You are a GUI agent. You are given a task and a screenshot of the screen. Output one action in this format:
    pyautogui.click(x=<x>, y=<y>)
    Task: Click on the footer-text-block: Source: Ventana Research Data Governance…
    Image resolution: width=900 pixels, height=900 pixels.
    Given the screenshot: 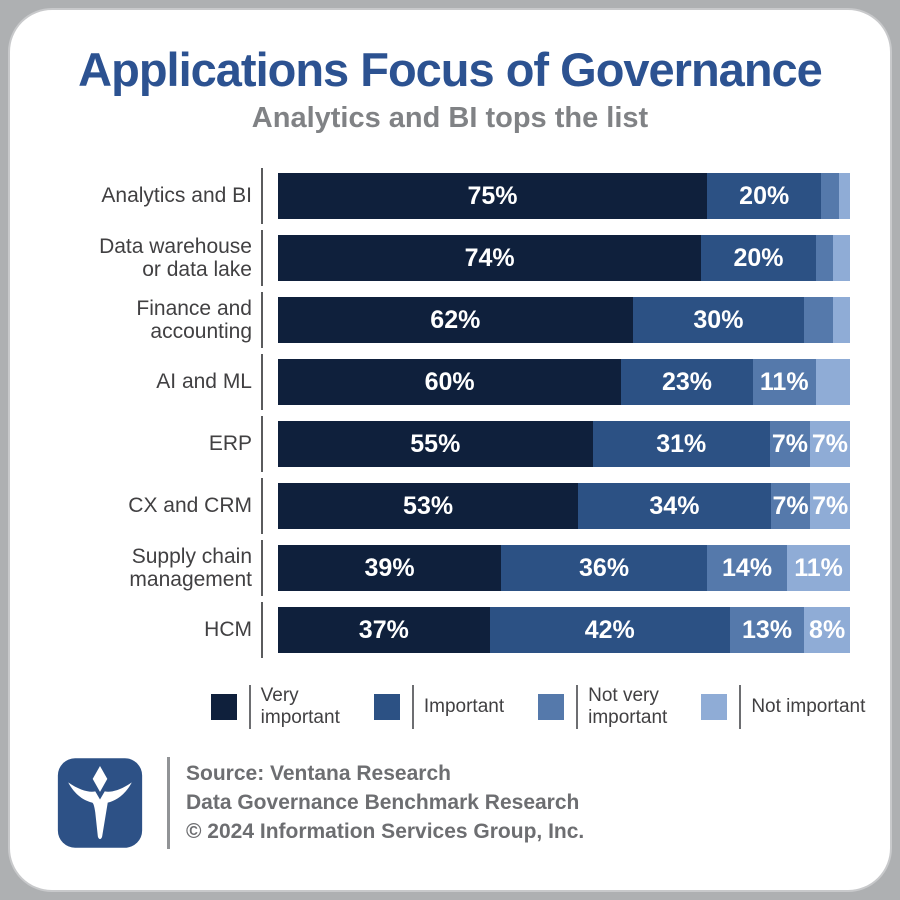 What is the action you would take?
    pyautogui.click(x=385, y=803)
    